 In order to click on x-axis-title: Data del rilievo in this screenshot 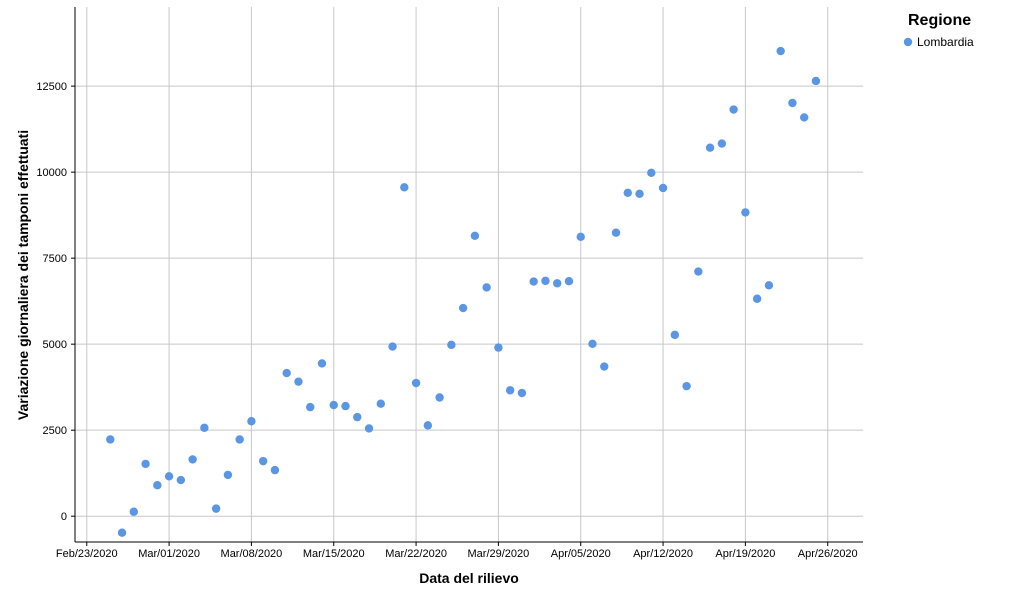, I will do `click(469, 578)`.